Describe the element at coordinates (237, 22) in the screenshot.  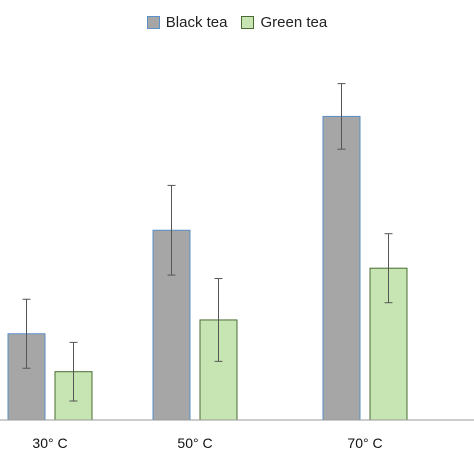
I see `legend: Black tea Green tea` at that location.